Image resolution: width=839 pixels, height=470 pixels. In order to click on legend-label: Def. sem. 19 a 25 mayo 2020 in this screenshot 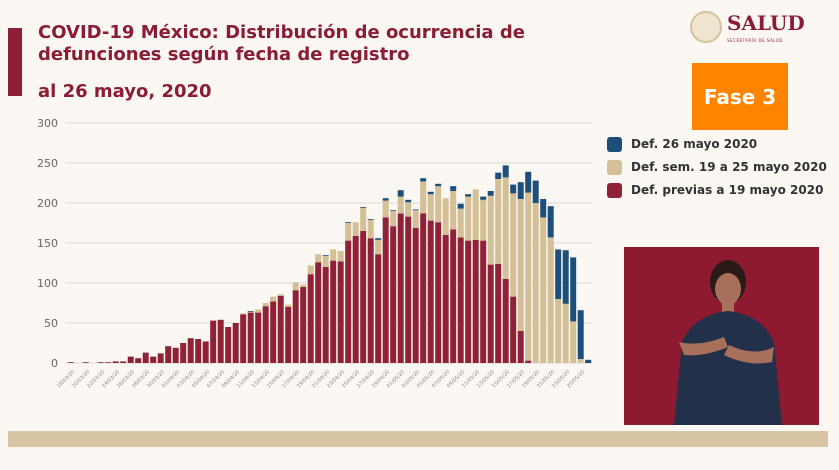, I will do `click(729, 167)`.